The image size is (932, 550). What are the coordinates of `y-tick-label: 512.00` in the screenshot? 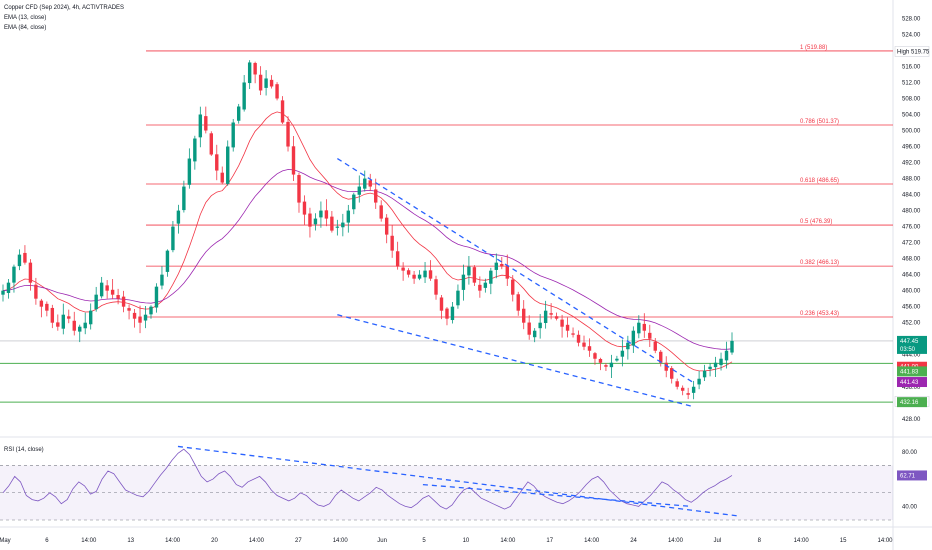 It's located at (911, 83).